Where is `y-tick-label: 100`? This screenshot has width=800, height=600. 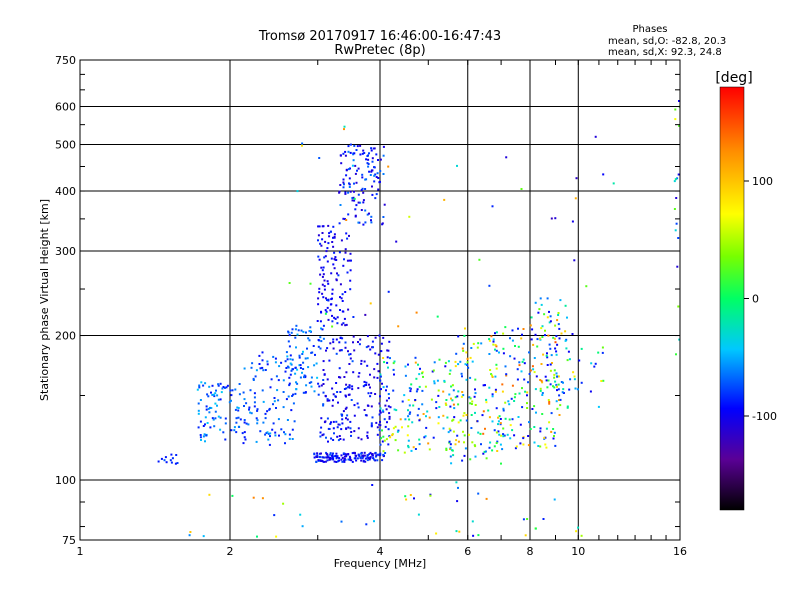
y-tick-label: 100 is located at coordinates (65, 480).